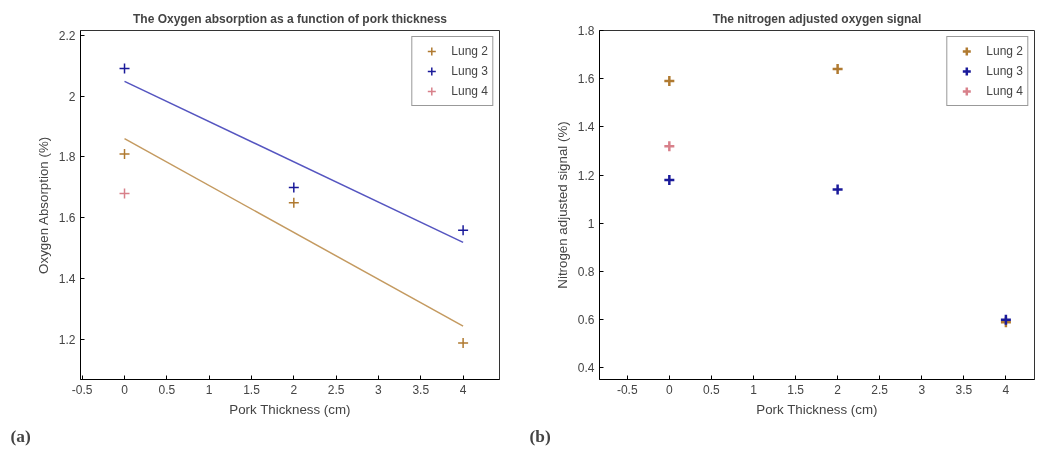 This screenshot has width=1038, height=450. Describe the element at coordinates (817, 18) in the screenshot. I see `chart-title: The nitrogen adjusted oxygen signal` at that location.